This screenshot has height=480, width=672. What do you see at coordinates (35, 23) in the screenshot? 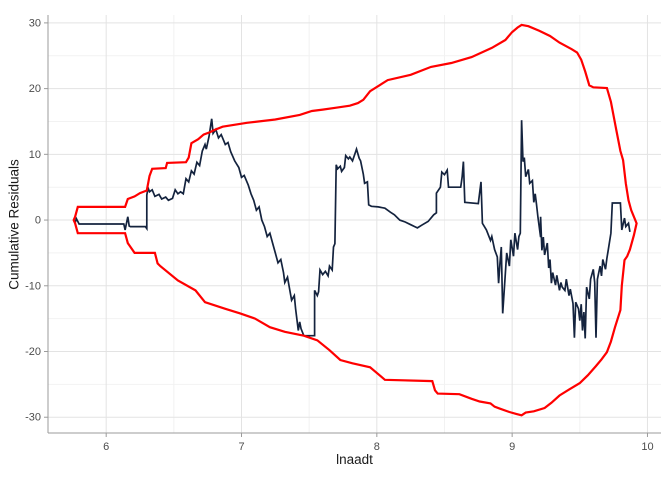
I see `y-tick-label: 30` at bounding box center [35, 23].